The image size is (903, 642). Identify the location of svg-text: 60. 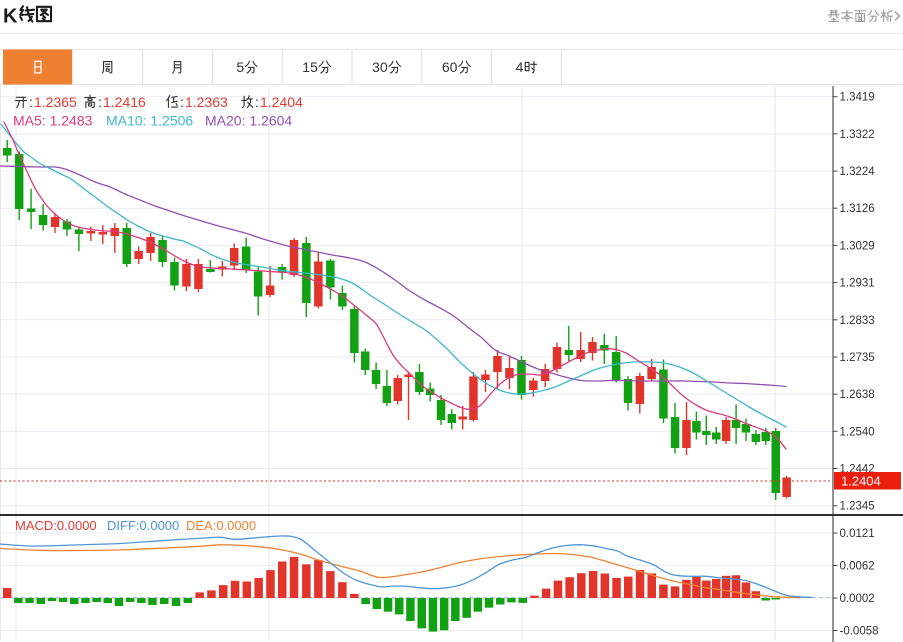
(450, 67).